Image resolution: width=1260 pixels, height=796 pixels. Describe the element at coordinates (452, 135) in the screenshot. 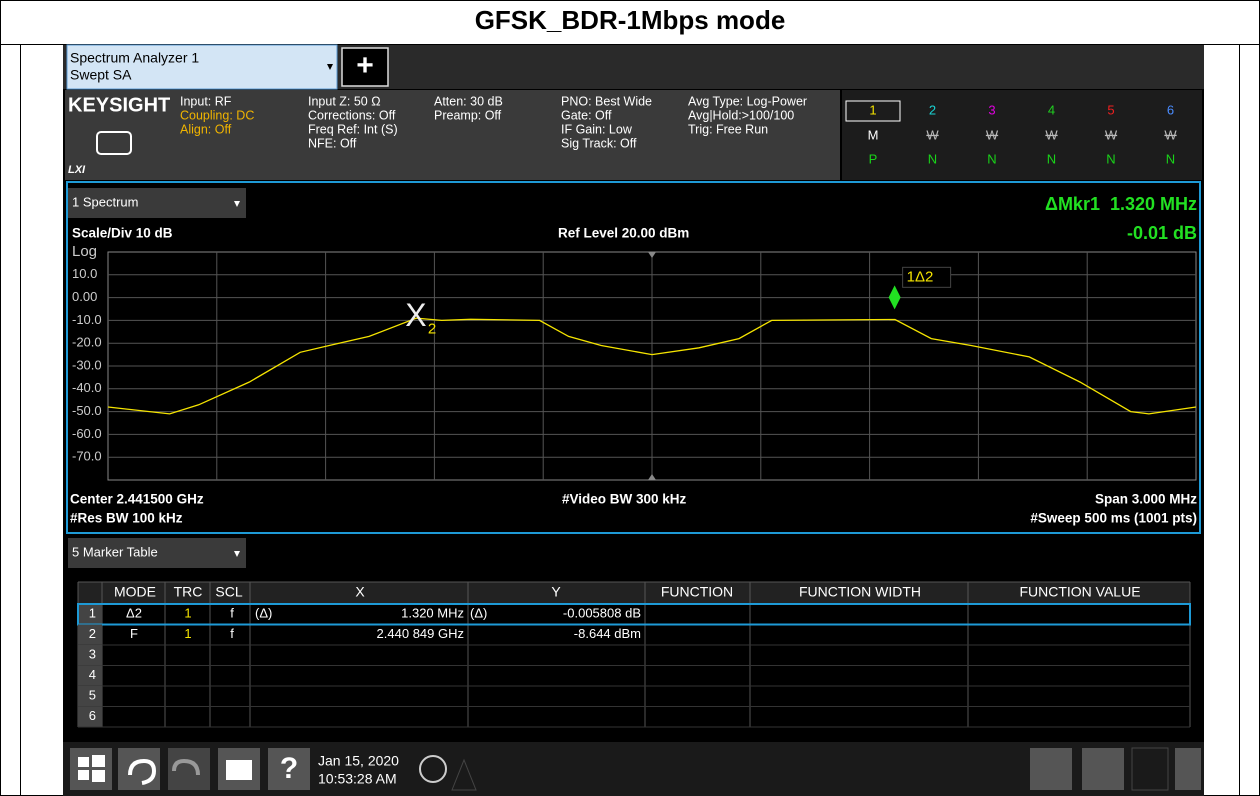

I see `info-bar` at that location.